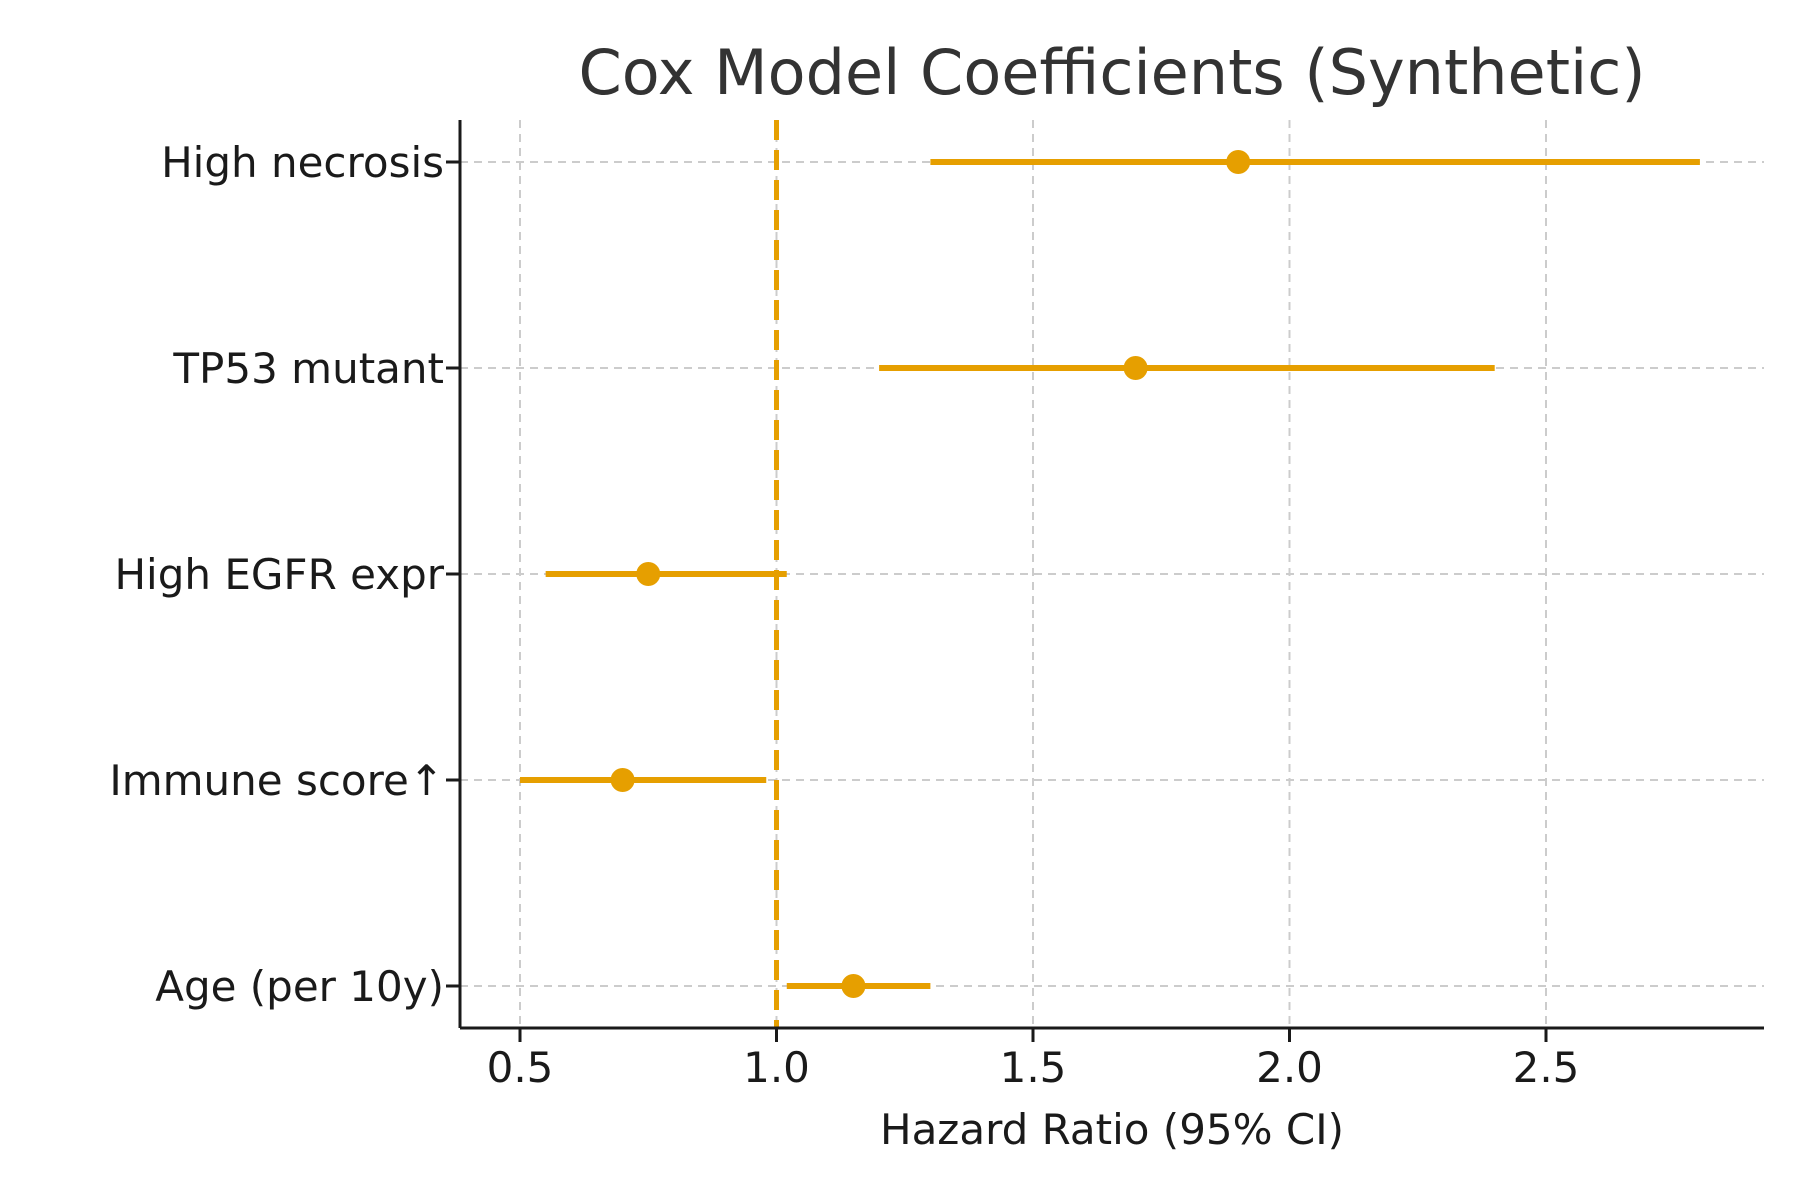 This screenshot has height=1200, width=1800. I want to click on y-tick-label: High necrosis, so click(302, 162).